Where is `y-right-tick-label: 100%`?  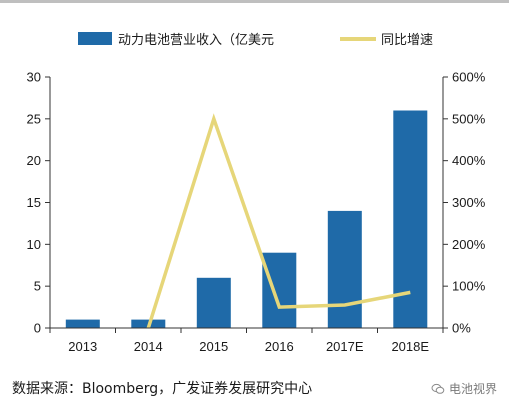
y-right-tick-label: 100% is located at coordinates (469, 286).